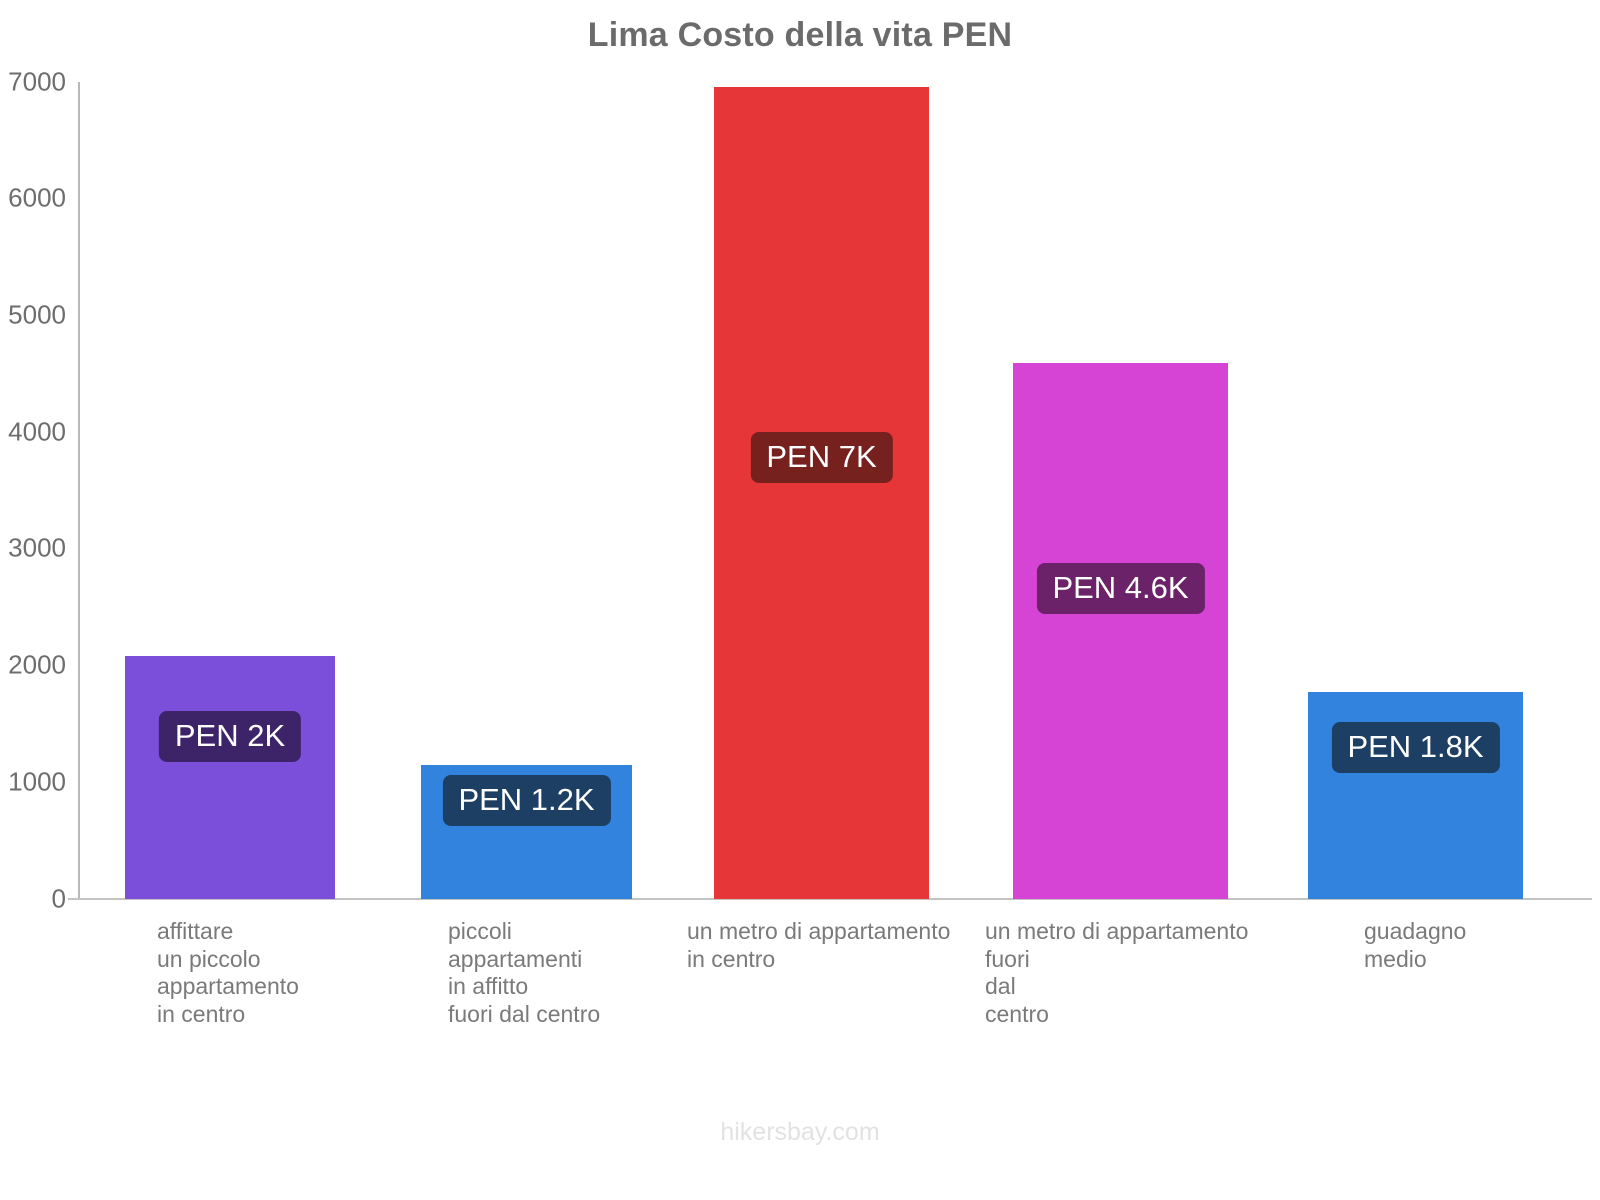 The image size is (1600, 1200). Describe the element at coordinates (821, 458) in the screenshot. I see `bar-value-label: PEN 7K` at that location.